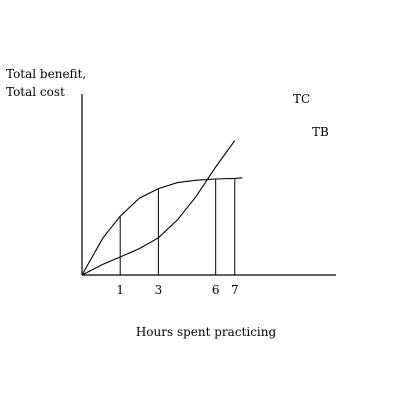 The width and height of the screenshot is (400, 400). What do you see at coordinates (216, 290) in the screenshot?
I see `x-tick-label-6: 6` at bounding box center [216, 290].